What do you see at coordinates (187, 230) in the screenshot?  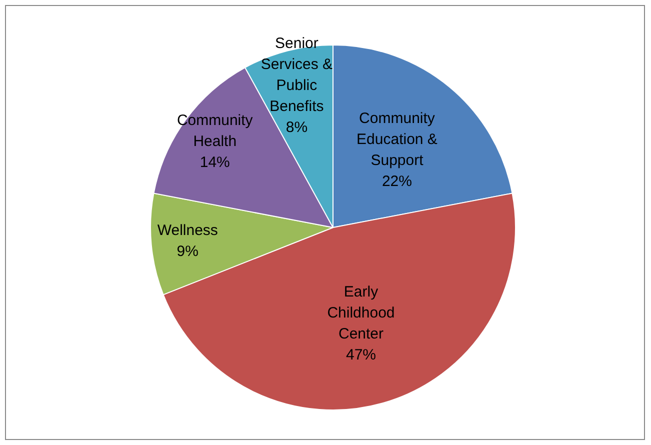 I see `slice-label: Wellness` at bounding box center [187, 230].